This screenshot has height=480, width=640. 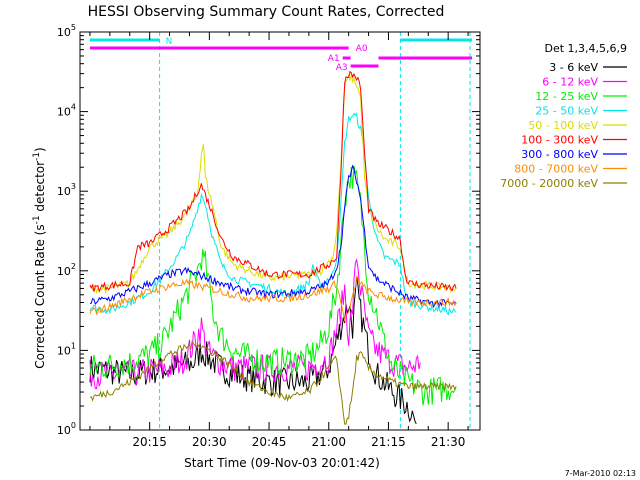 I want to click on y-axis-label: Corrected Count Rate (s-1 detector-1), so click(x=39, y=257).